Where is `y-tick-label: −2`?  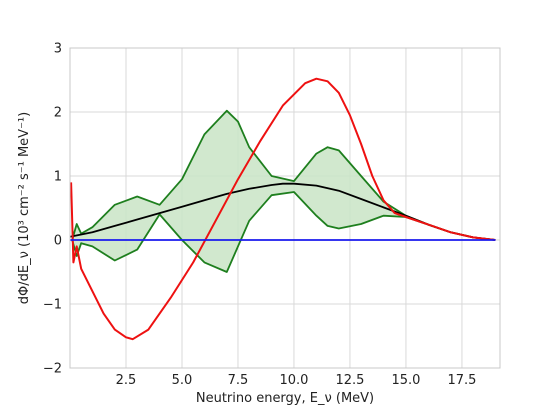
y-tick-label: −2 is located at coordinates (52, 369).